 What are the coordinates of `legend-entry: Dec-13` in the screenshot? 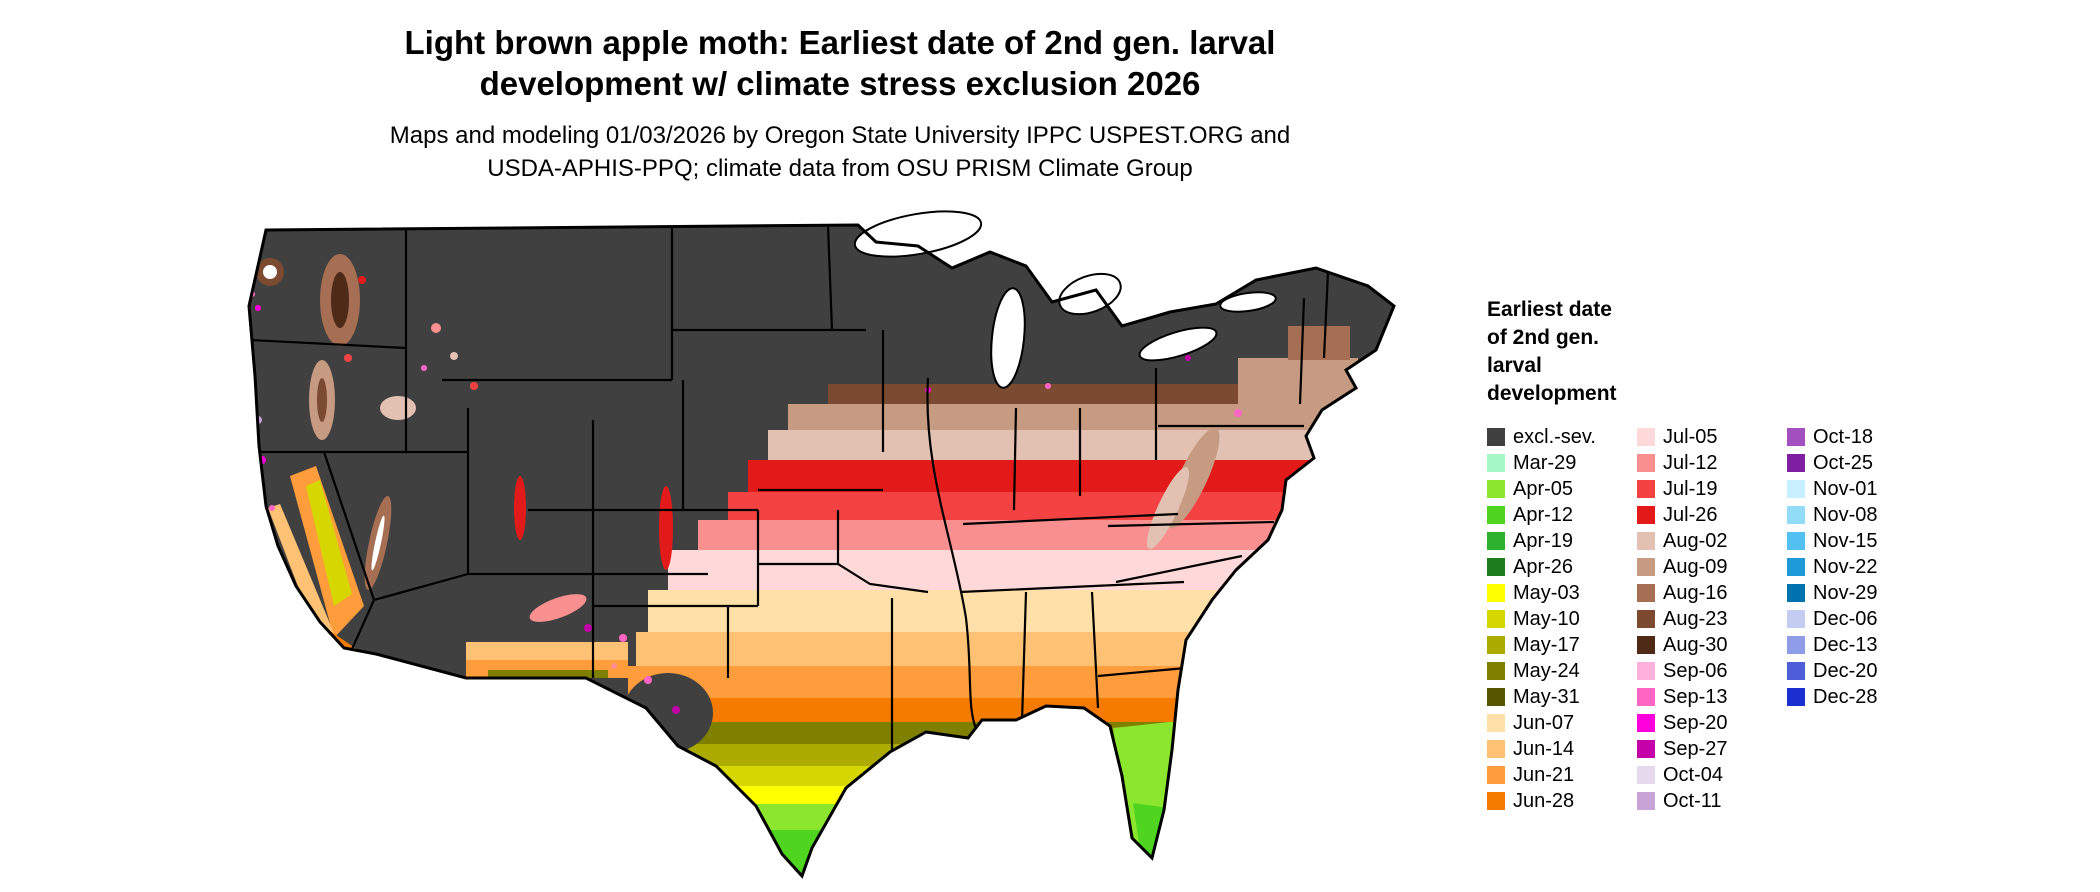 It's located at (1855, 645).